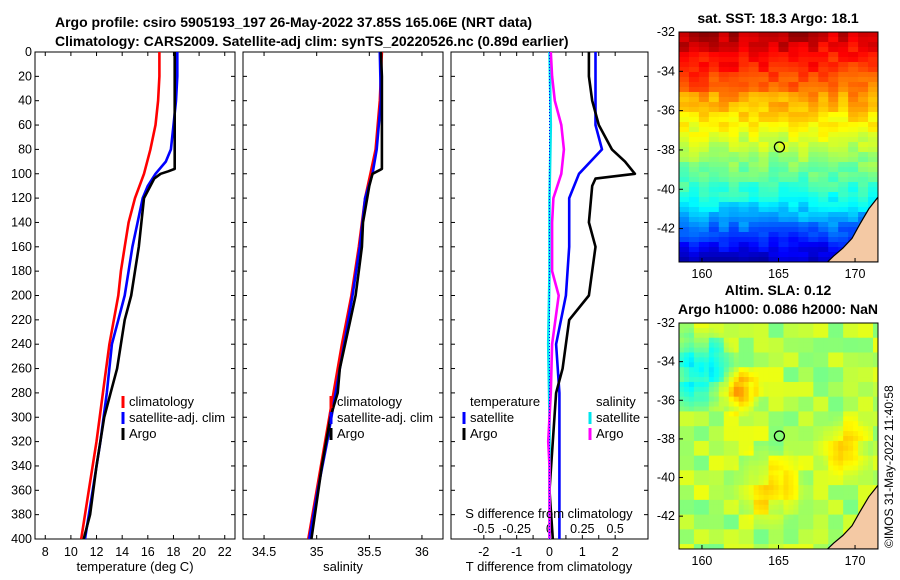  Describe the element at coordinates (345, 295) in the screenshot. I see `salinity-series` at that location.